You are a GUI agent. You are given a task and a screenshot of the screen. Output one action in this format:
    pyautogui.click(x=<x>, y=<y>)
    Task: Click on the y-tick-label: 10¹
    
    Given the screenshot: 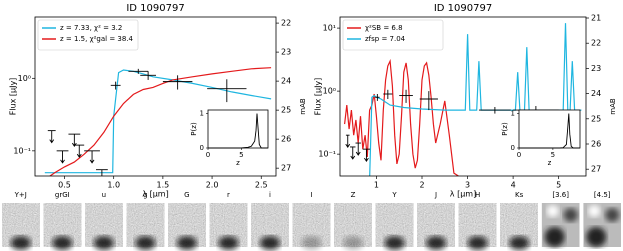 What is the action you would take?
    pyautogui.click(x=329, y=28)
    